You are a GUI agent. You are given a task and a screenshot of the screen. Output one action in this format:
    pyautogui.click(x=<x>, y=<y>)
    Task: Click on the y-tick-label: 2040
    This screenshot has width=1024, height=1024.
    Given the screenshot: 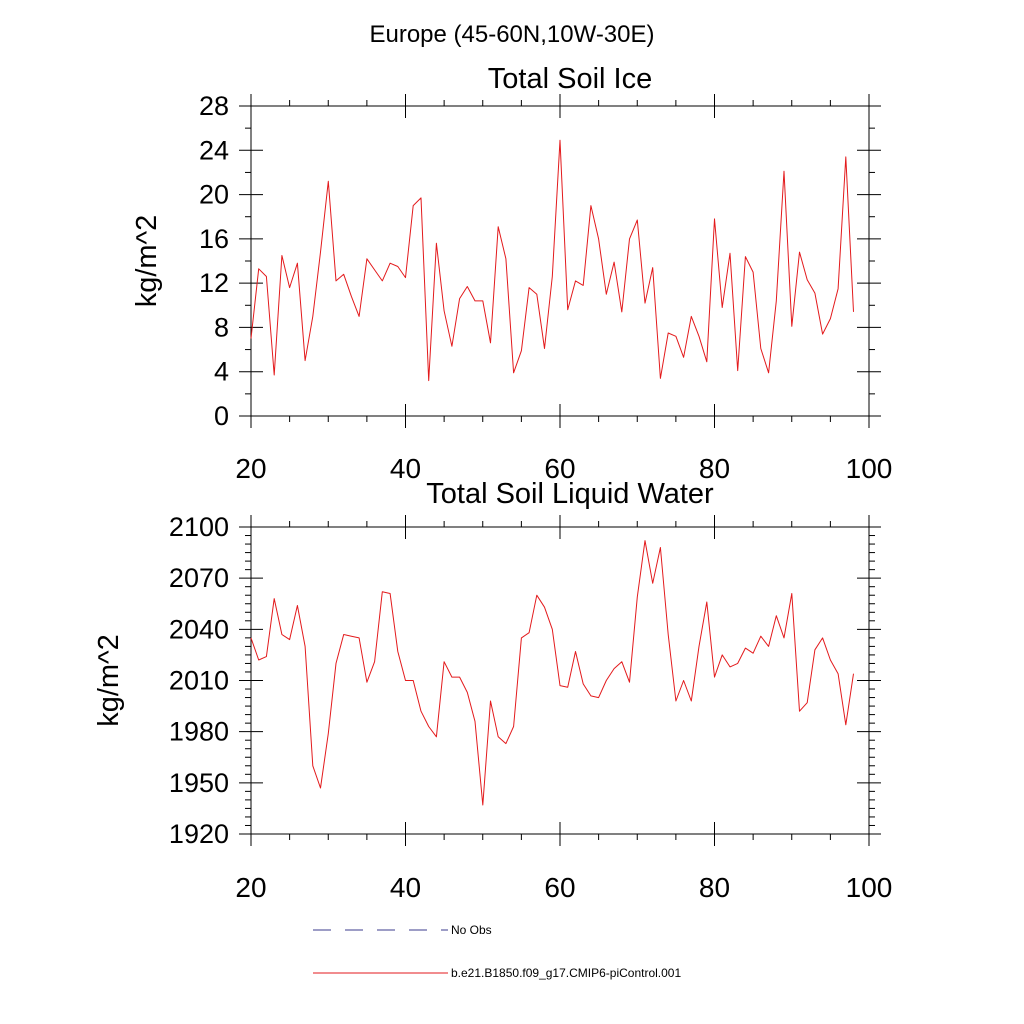 What is the action you would take?
    pyautogui.click(x=199, y=629)
    